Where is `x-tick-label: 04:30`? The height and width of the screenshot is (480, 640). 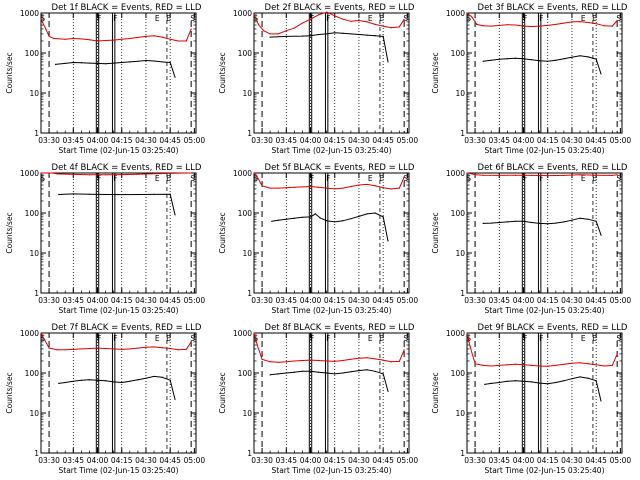 x-tick-label: 04:30 is located at coordinates (359, 140).